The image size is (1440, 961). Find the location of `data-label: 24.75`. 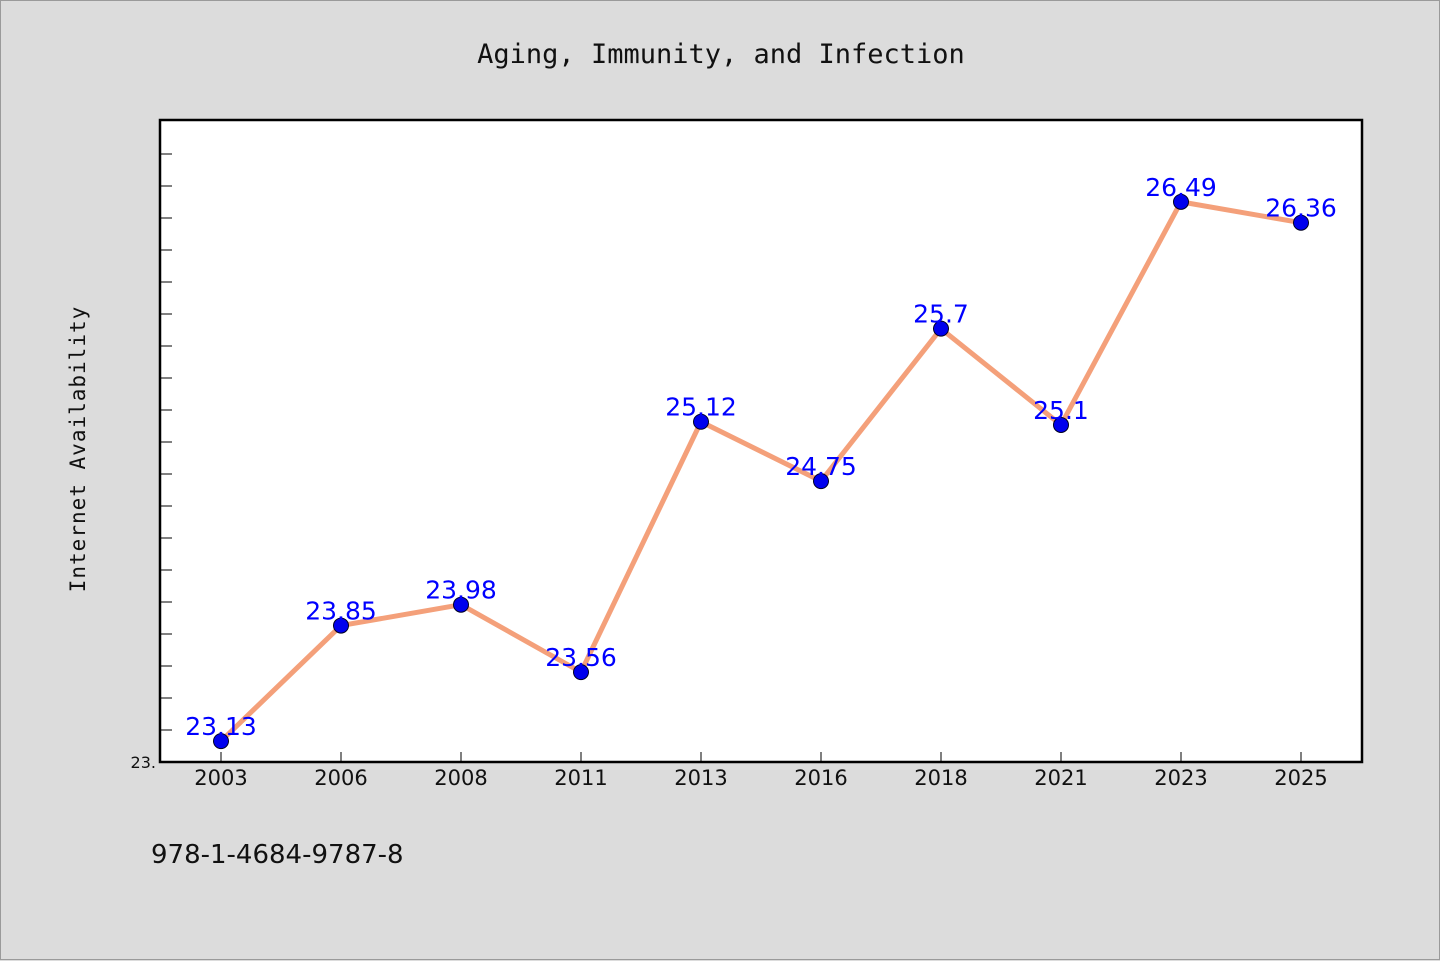

data-label: 24.75 is located at coordinates (821, 466).